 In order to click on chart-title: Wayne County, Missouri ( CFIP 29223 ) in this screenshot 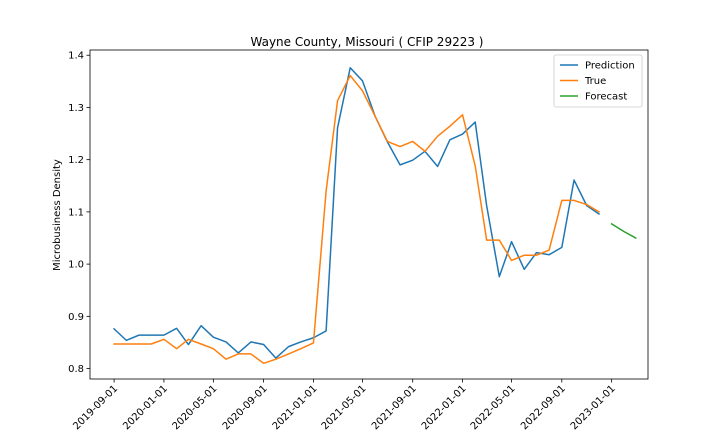, I will do `click(367, 42)`.